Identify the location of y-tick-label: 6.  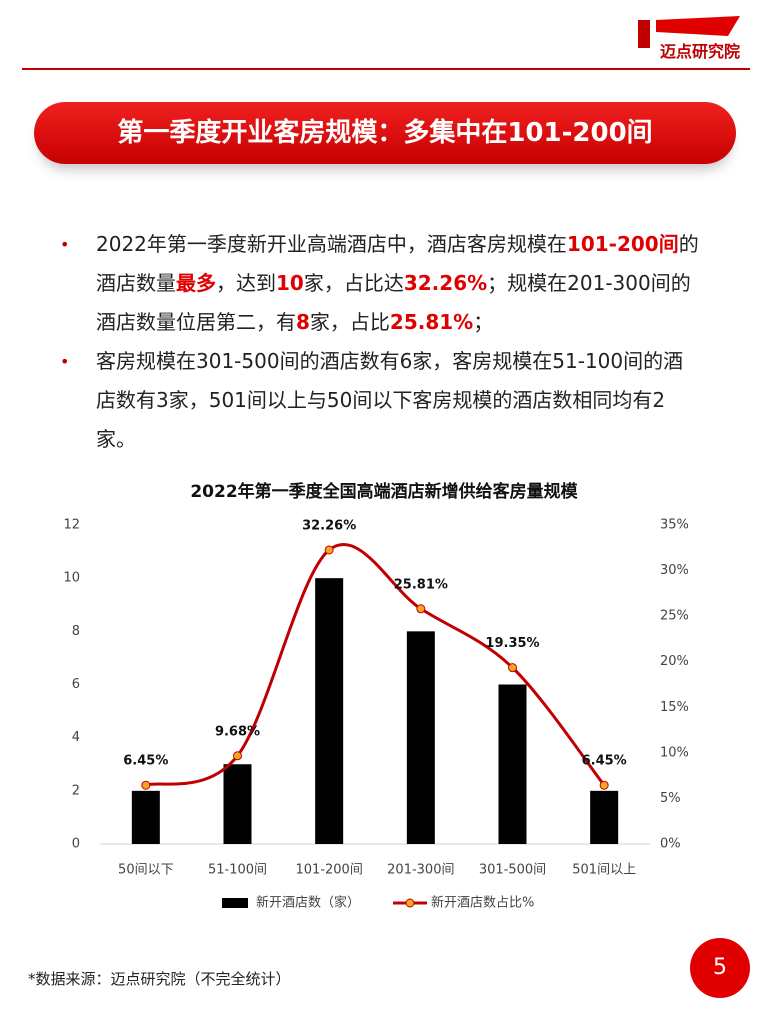
(76, 684).